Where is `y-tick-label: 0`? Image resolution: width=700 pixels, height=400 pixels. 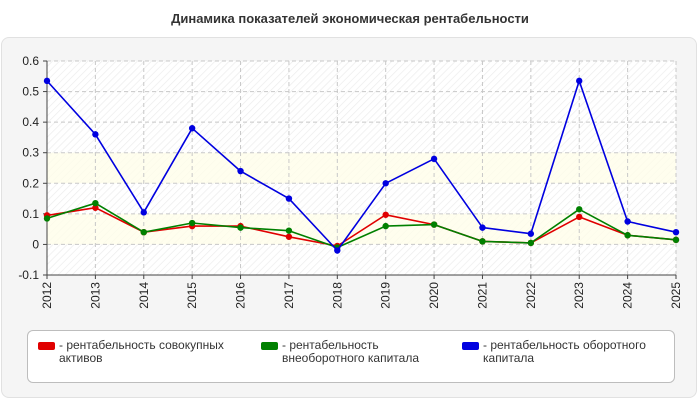
y-tick-label: 0 is located at coordinates (35, 244).